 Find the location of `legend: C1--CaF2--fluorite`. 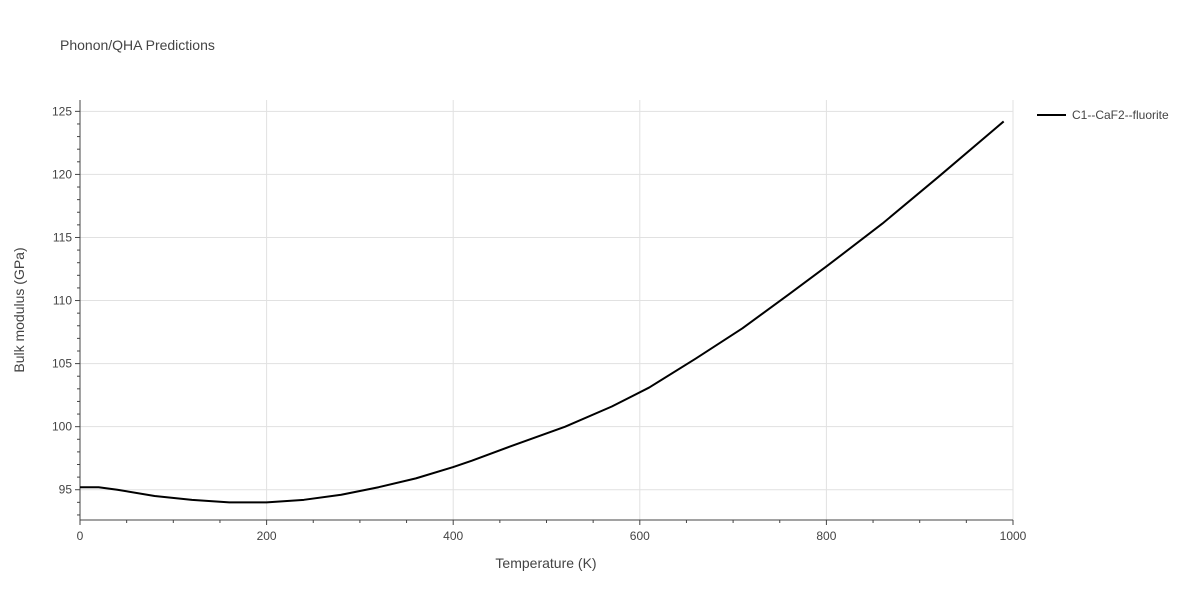

legend: C1--CaF2--fluorite is located at coordinates (1103, 115).